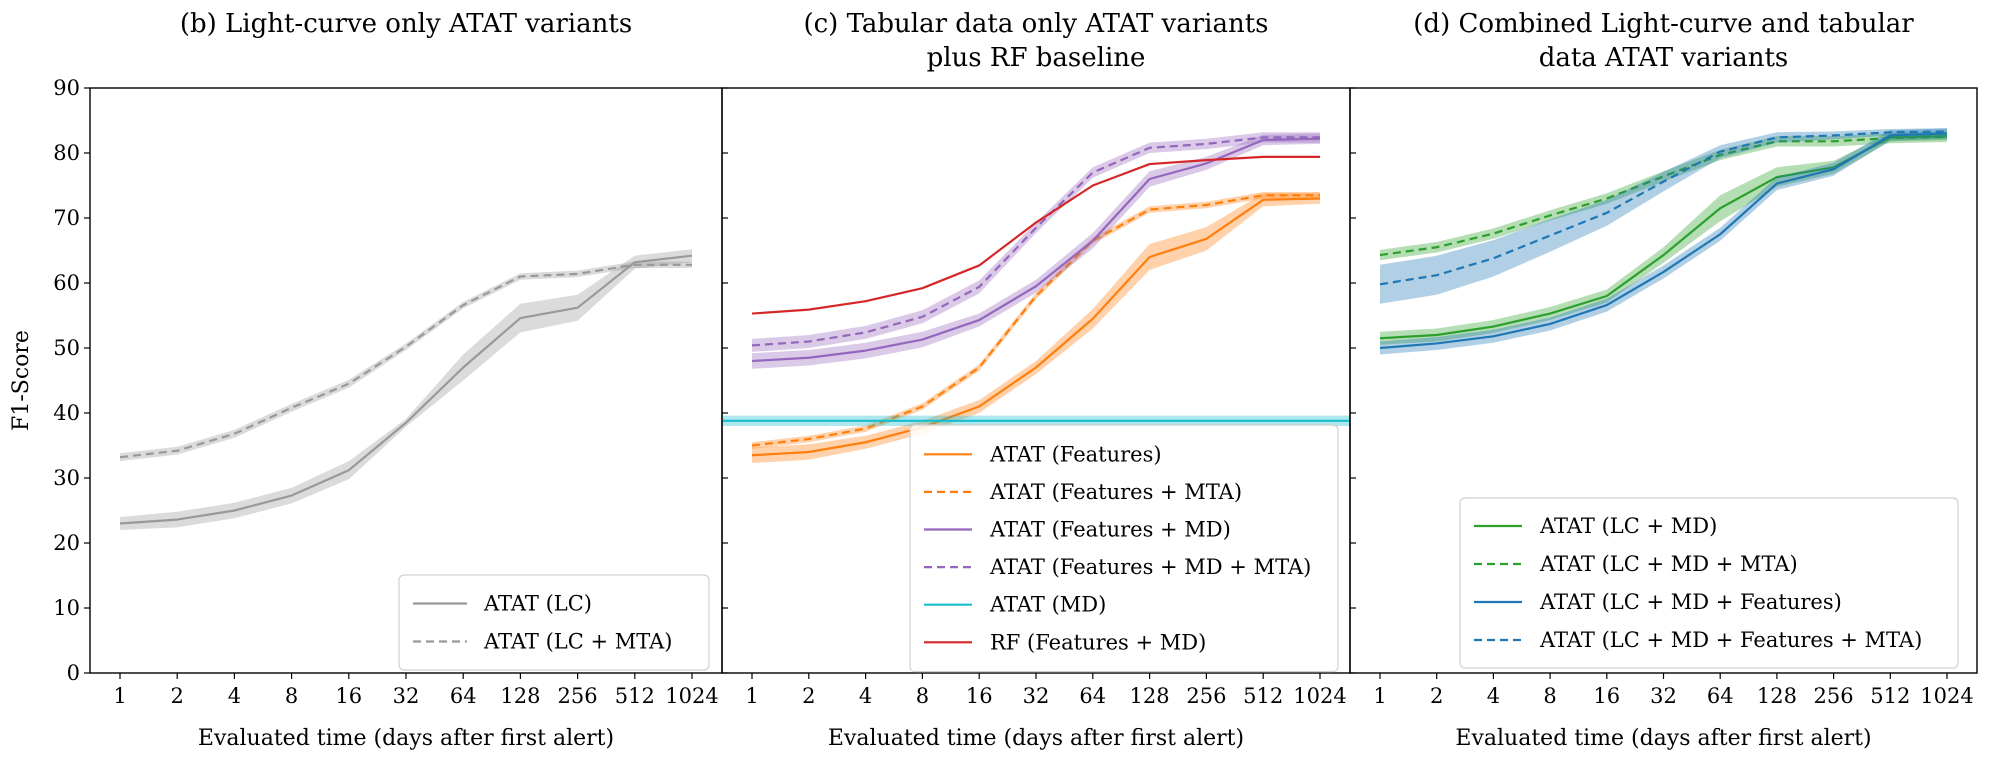 Image resolution: width=1989 pixels, height=766 pixels. Describe the element at coordinates (1047, 605) in the screenshot. I see `legend-label: ATAT (MD)` at that location.